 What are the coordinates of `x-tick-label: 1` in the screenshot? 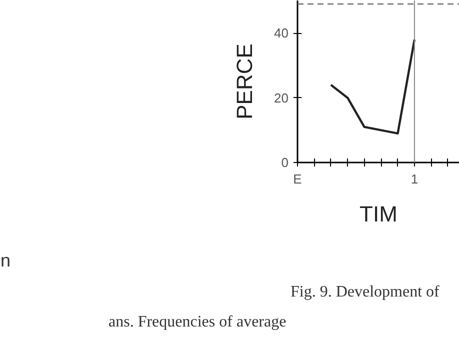 It's located at (414, 179).